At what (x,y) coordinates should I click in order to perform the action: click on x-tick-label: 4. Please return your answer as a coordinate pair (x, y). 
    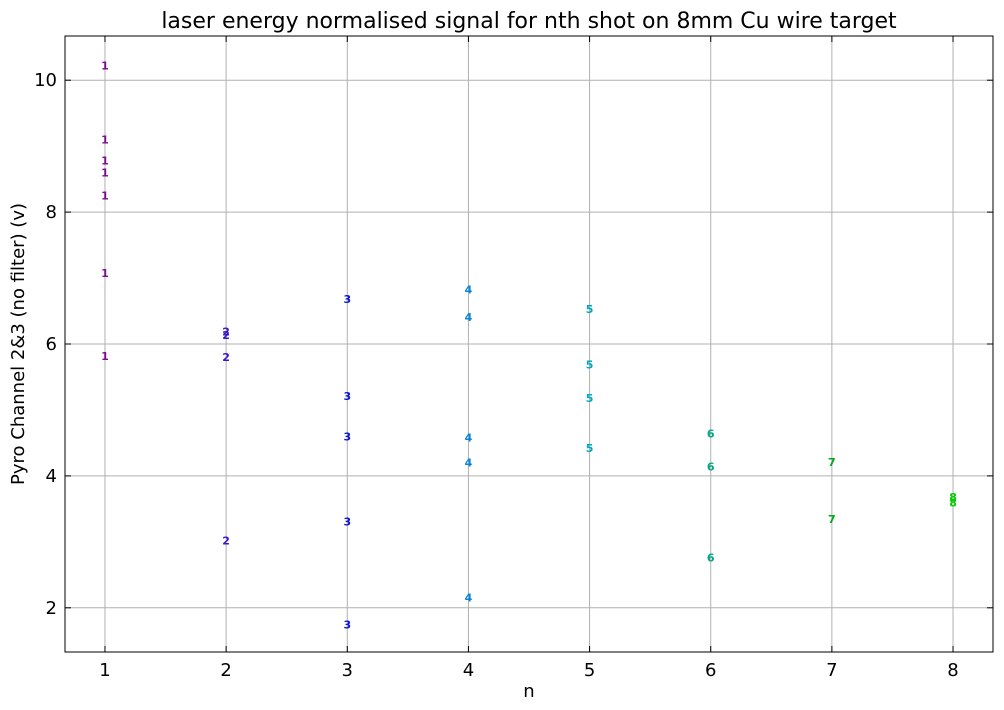
    Looking at the image, I should click on (468, 670).